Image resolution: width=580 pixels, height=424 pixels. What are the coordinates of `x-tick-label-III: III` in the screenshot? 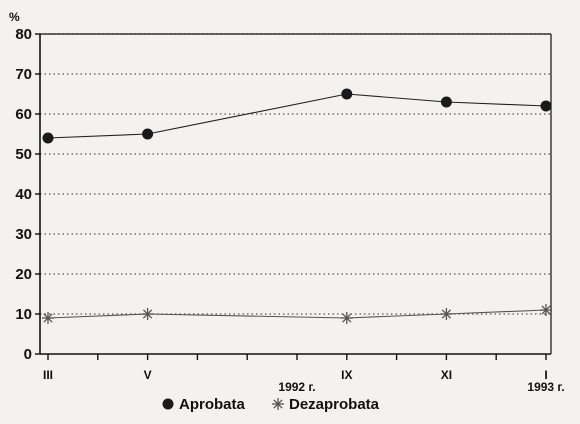 It's located at (48, 375).